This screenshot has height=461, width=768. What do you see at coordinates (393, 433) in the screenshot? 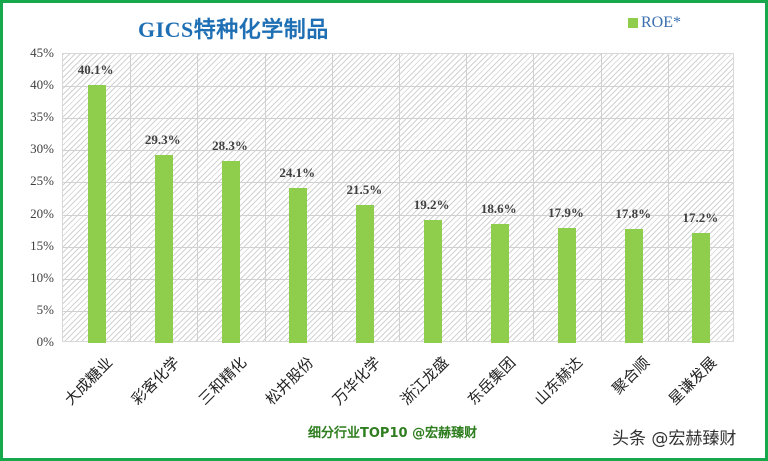
I see `footer-caption: 细分行业TOP10 @宏赫臻财` at bounding box center [393, 433].